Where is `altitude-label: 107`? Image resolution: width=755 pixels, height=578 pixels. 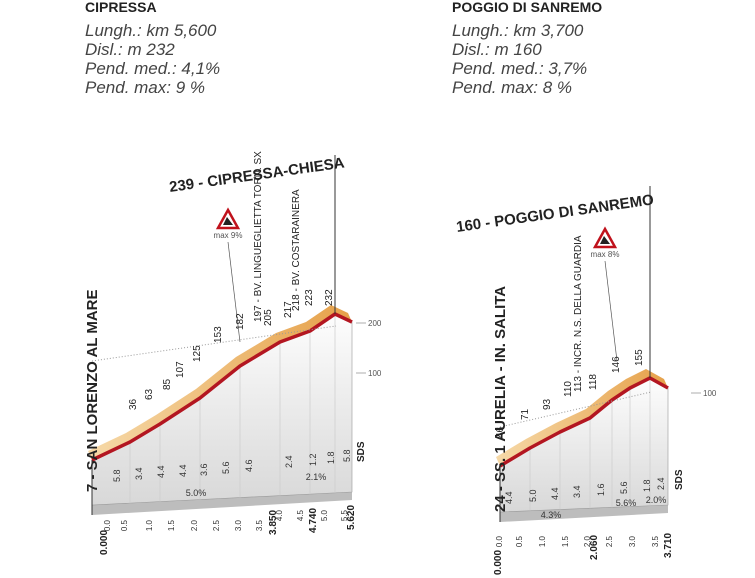 altitude-label: 107 is located at coordinates (180, 369).